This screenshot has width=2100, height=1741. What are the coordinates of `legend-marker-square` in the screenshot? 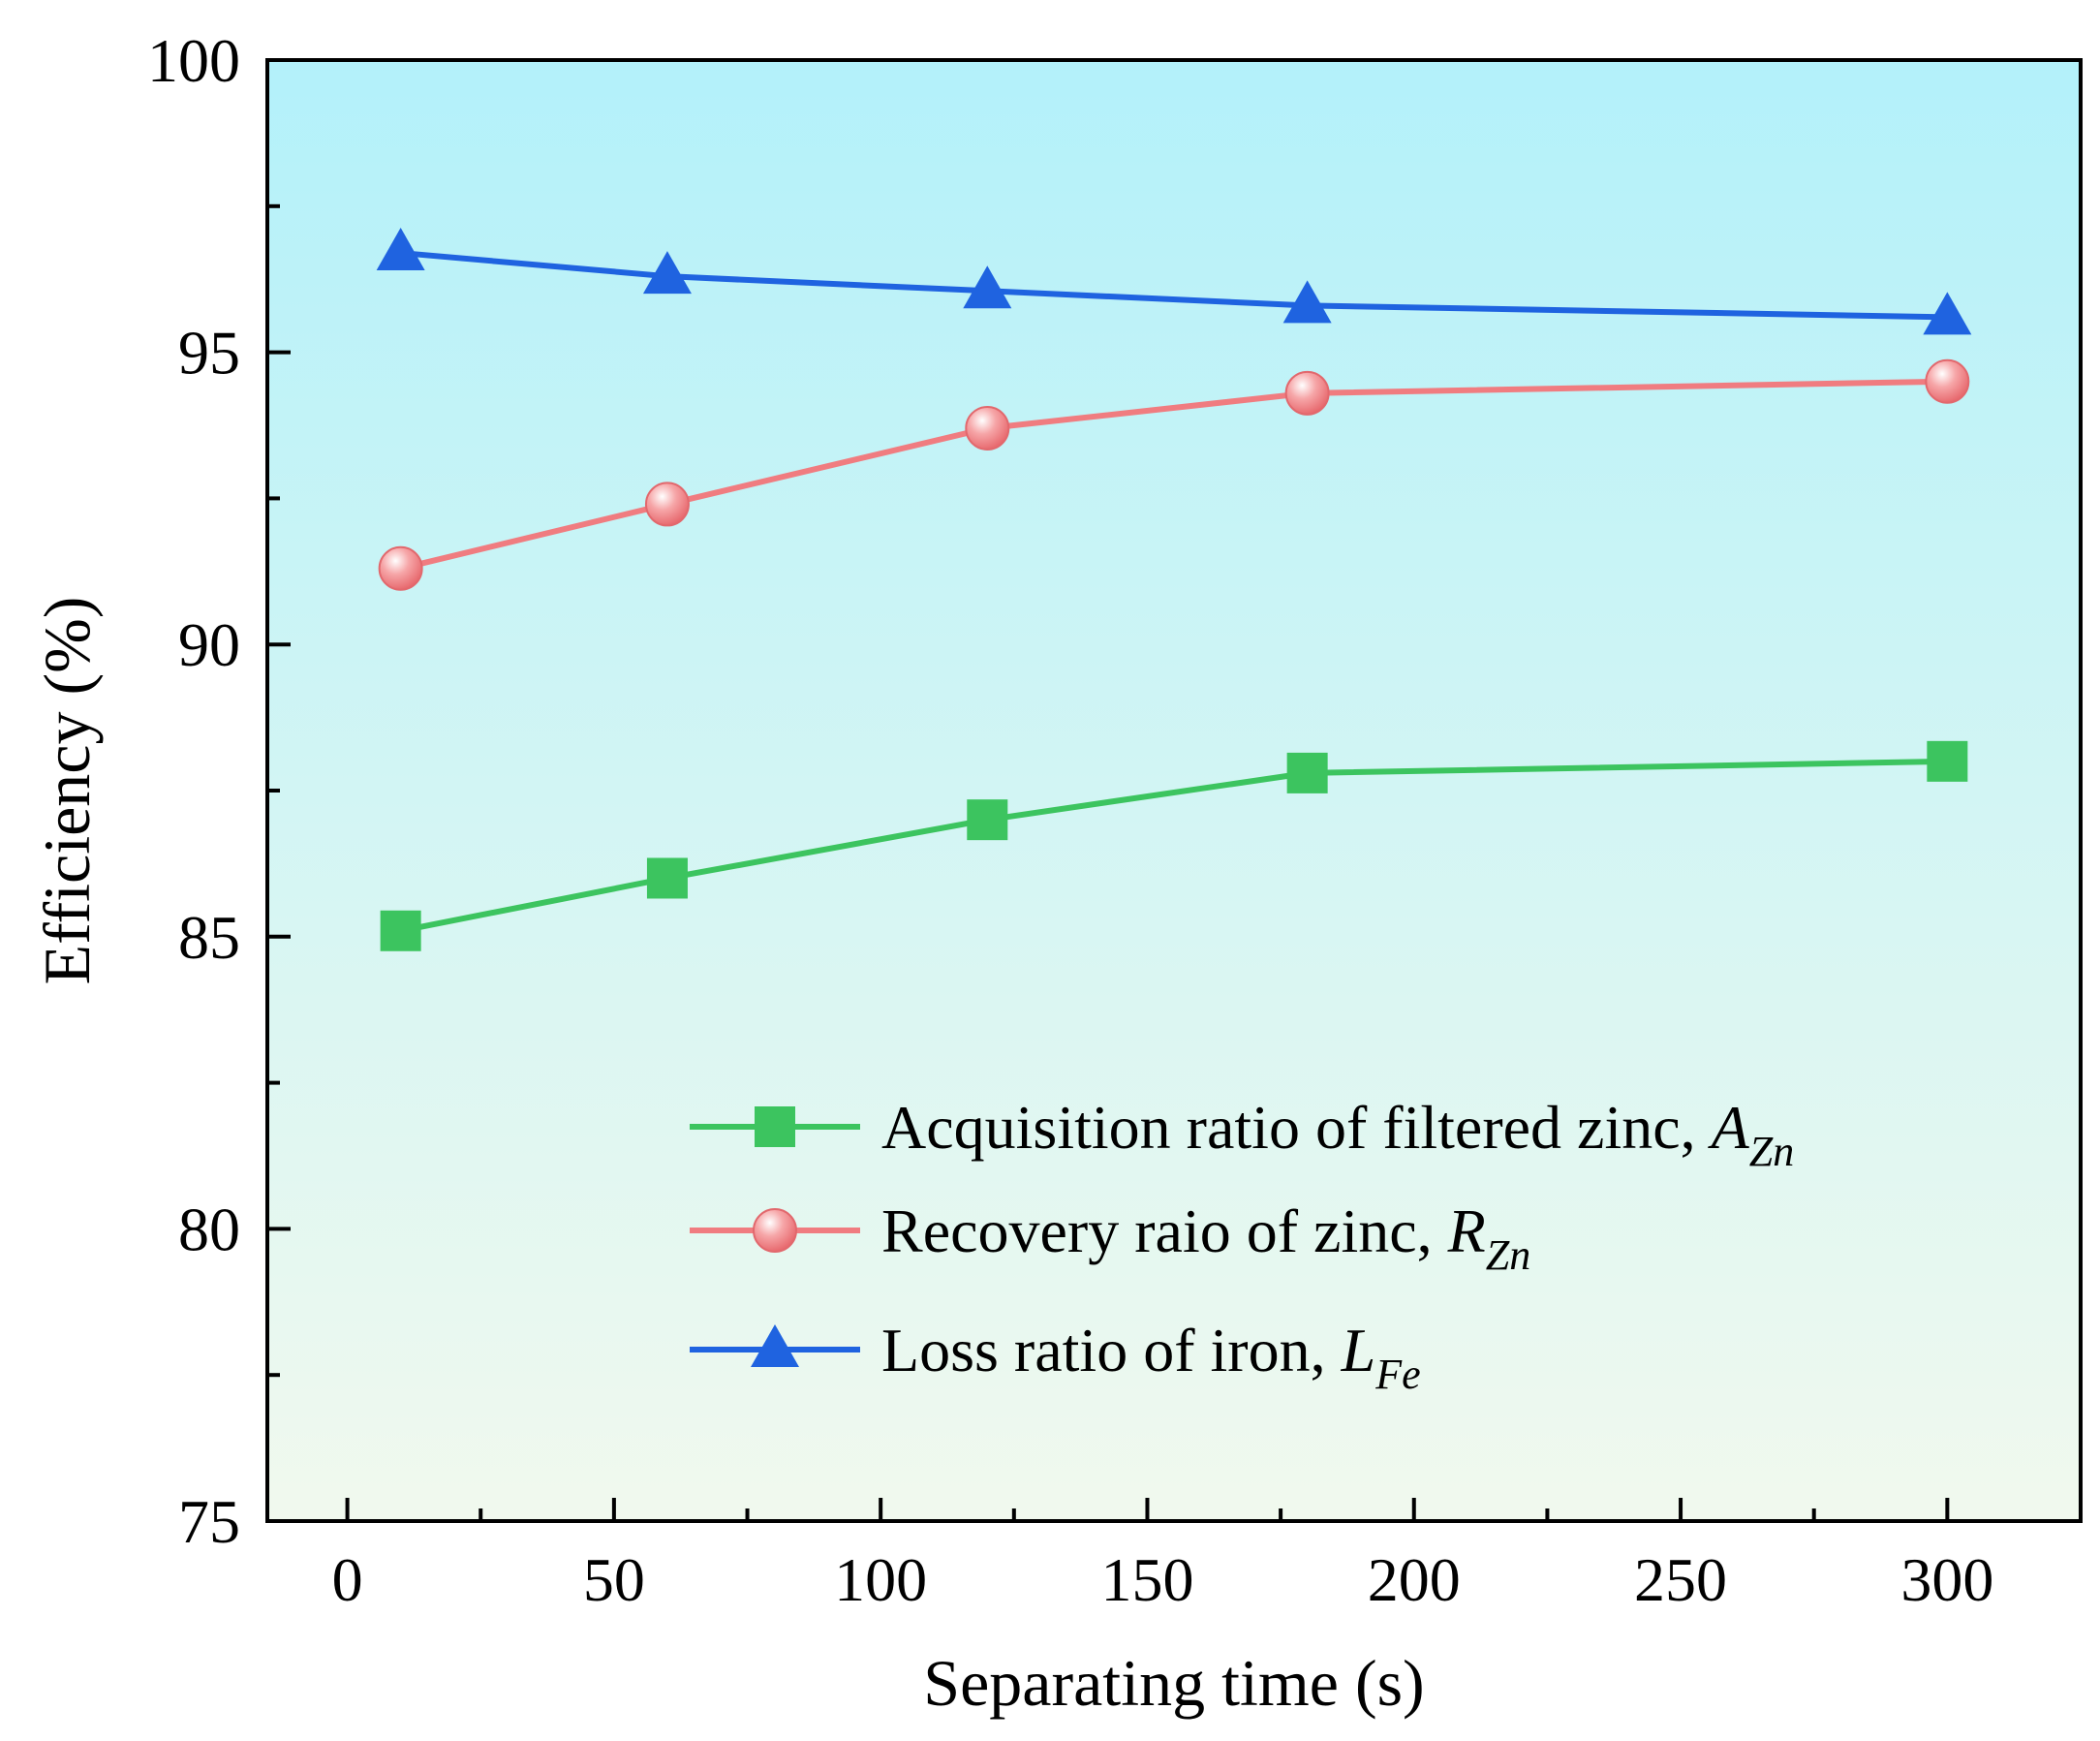 It's located at (775, 1126).